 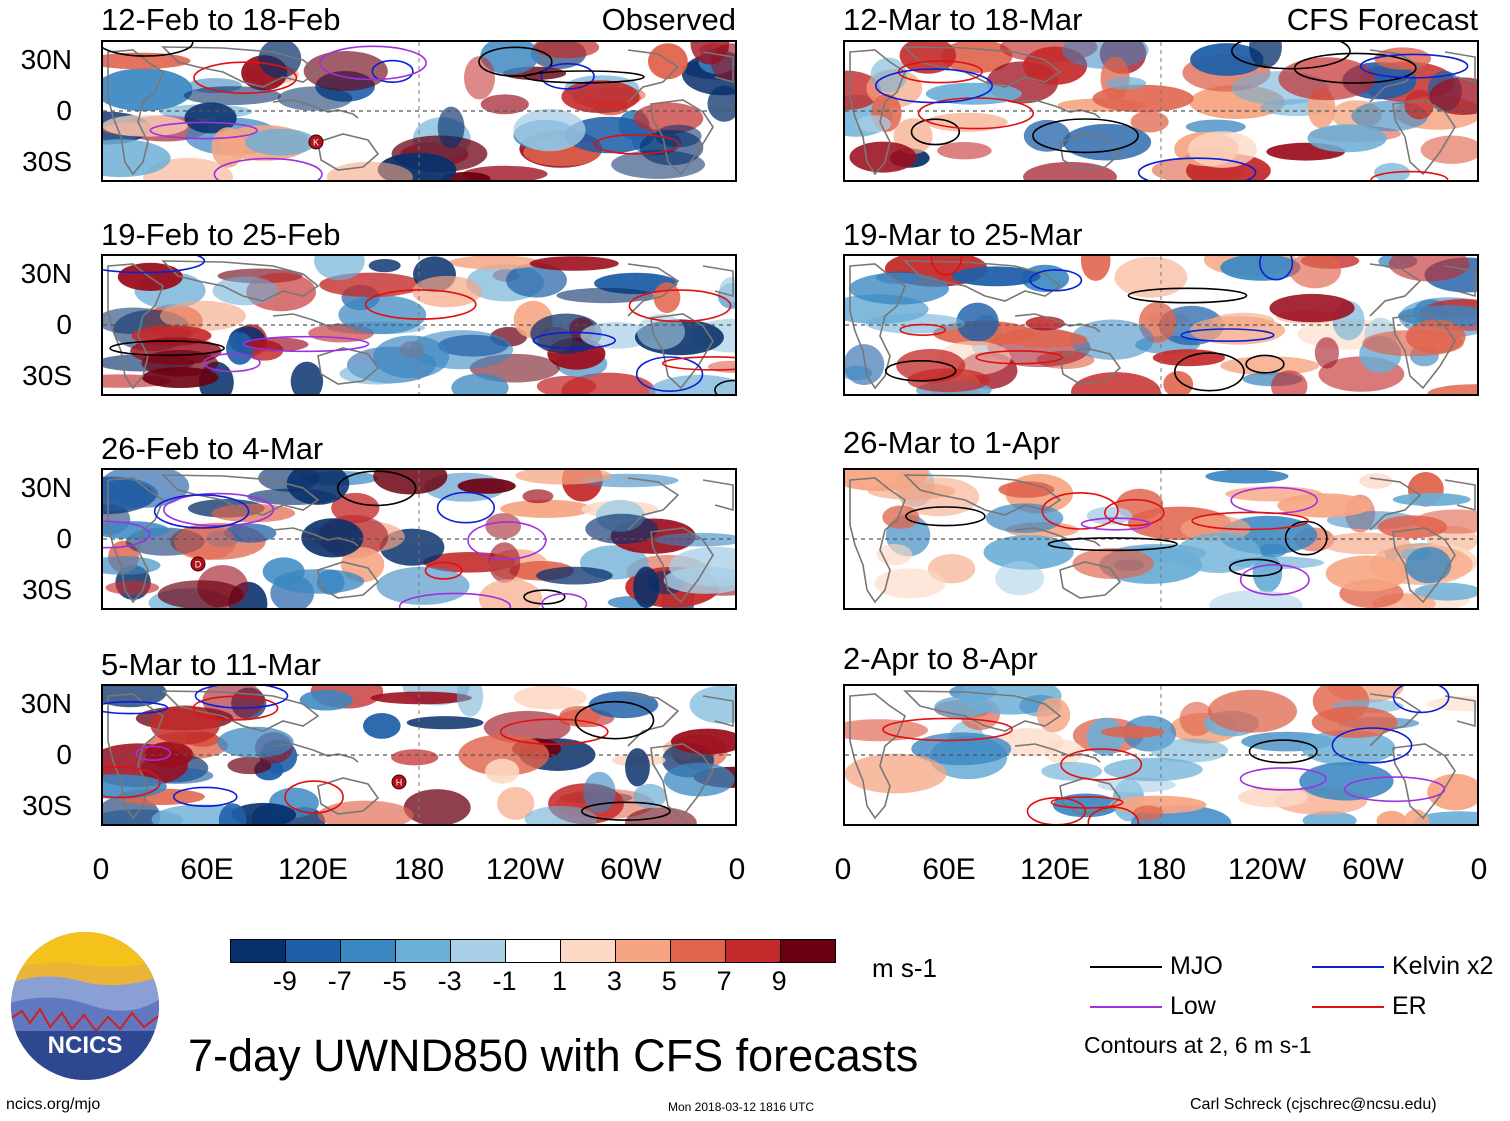 I want to click on lon-label: 180, so click(x=1161, y=869).